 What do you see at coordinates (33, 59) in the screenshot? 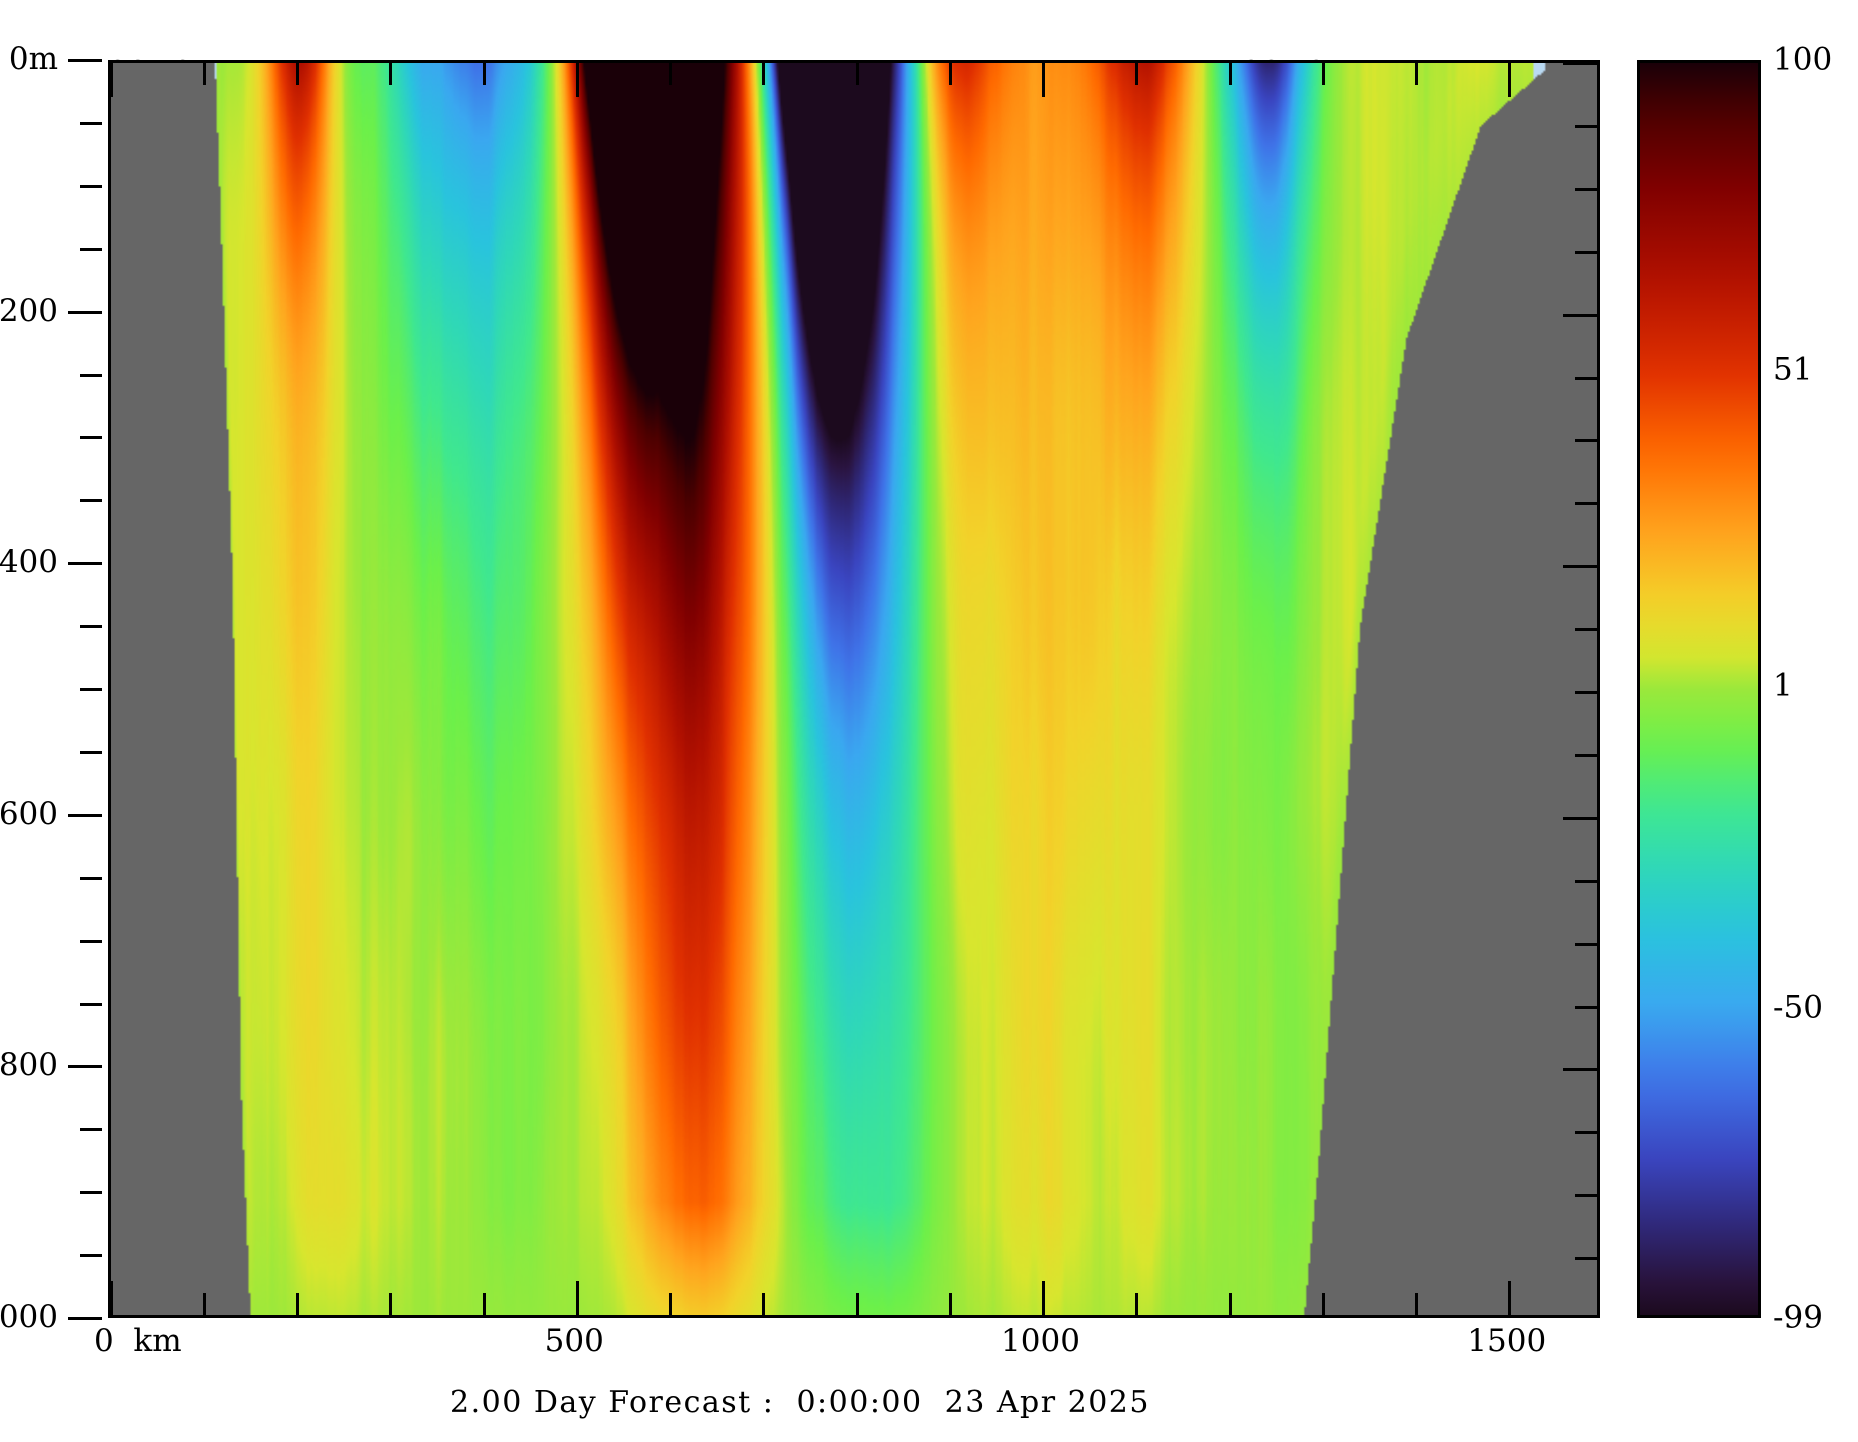
I see `y-axis-tick-label: 0m` at bounding box center [33, 59].